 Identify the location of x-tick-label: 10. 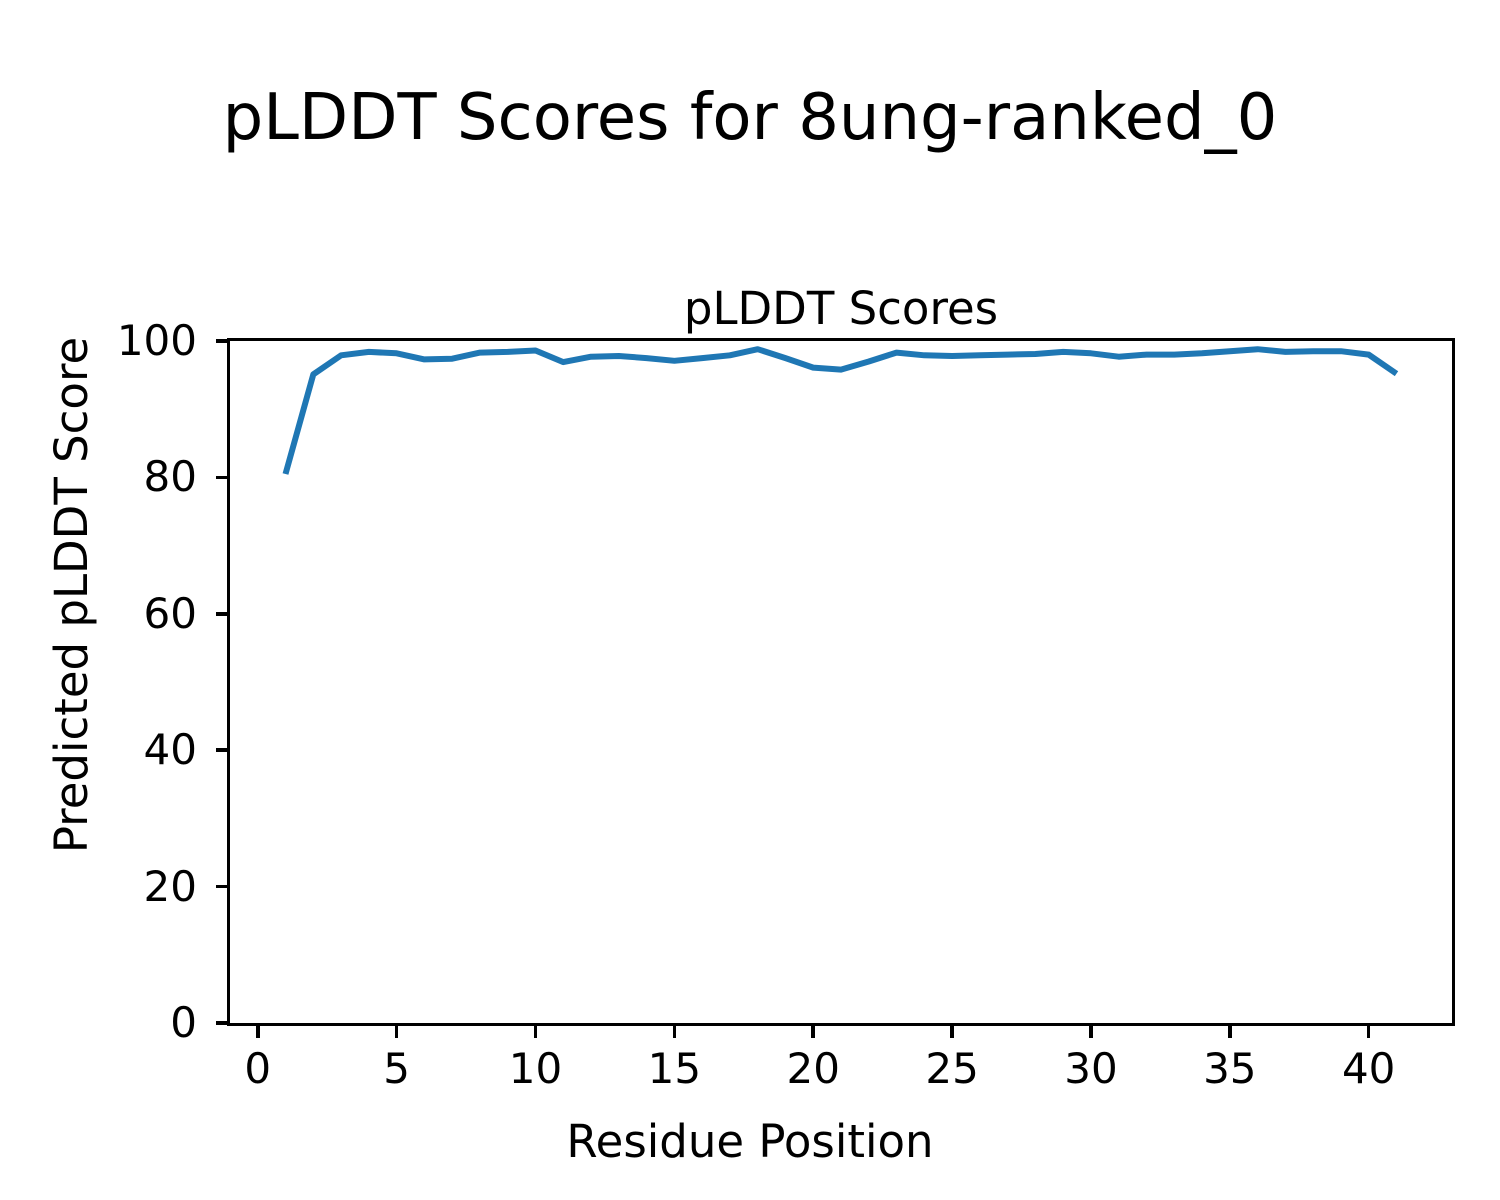
(535, 1068).